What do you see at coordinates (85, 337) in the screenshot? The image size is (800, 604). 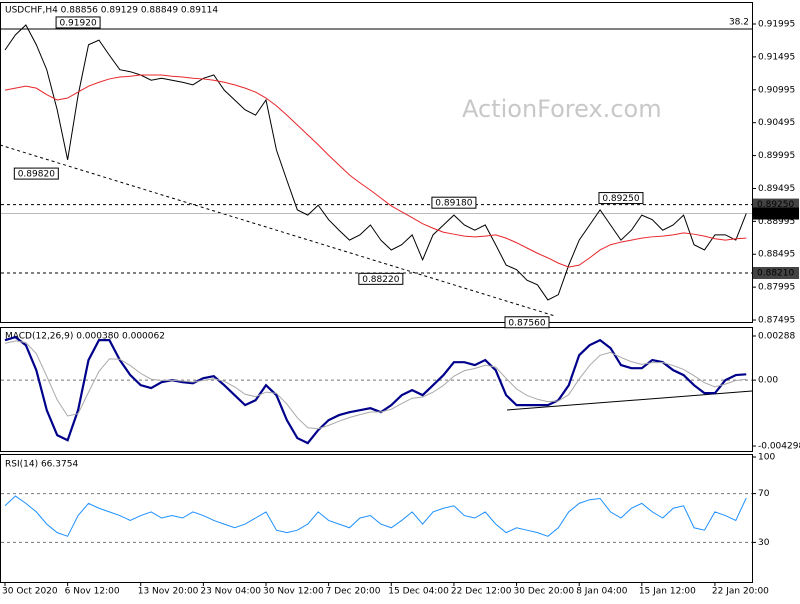 I see `macd-title: MACD(12,26,9) 0.000380 0.000062` at bounding box center [85, 337].